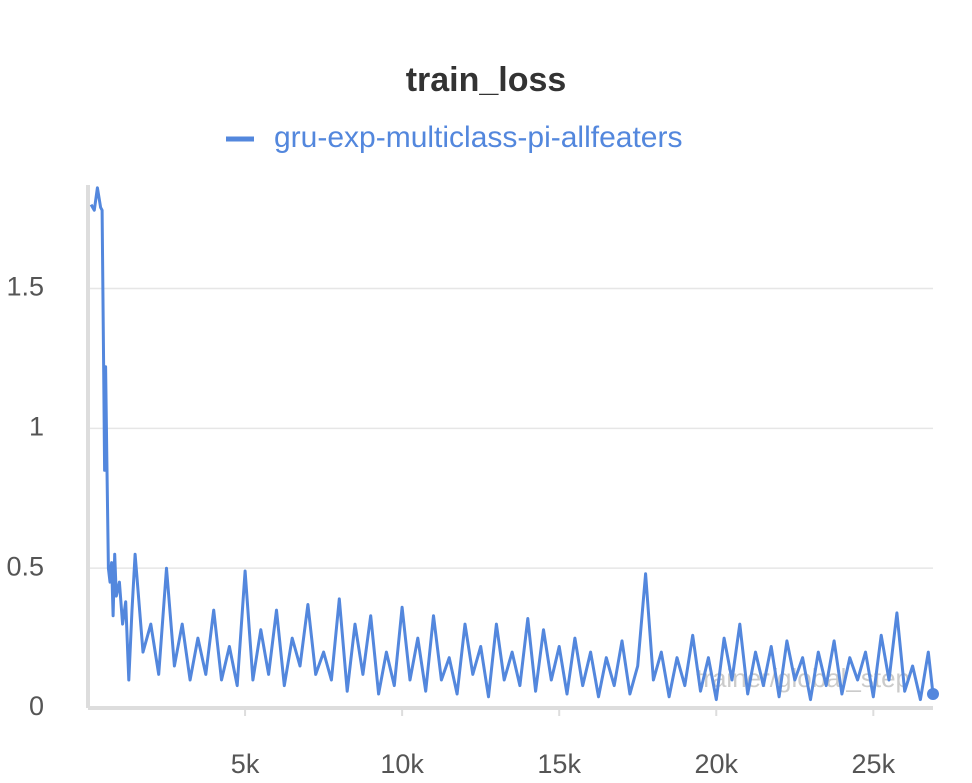  I want to click on y-tick-label: 0, so click(36, 706).